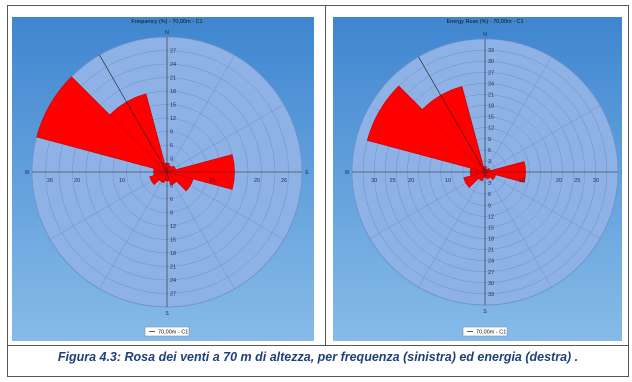  What do you see at coordinates (484, 22) in the screenshot?
I see `chart-title: Energy Rose (%) - 70,00m - C1` at bounding box center [484, 22].